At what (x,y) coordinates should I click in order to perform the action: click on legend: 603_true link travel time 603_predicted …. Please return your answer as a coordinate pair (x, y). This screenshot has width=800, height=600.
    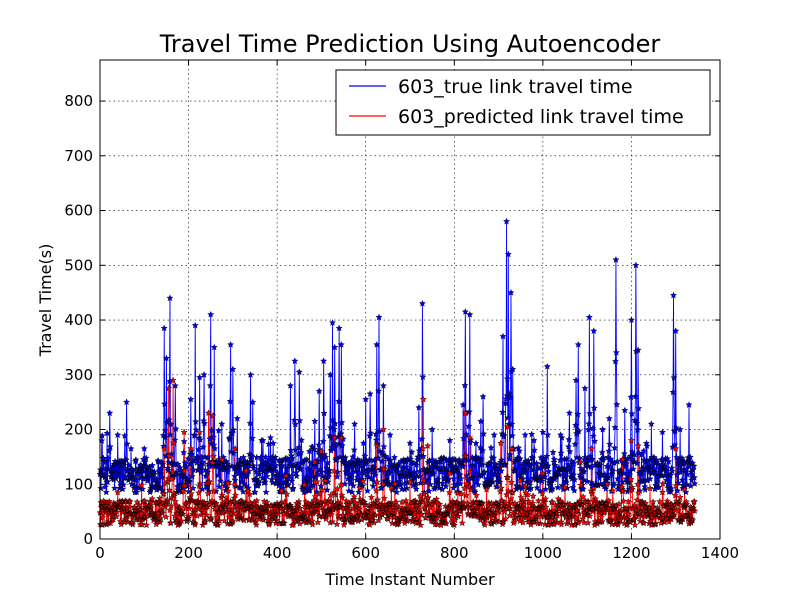
    Looking at the image, I should click on (523, 102).